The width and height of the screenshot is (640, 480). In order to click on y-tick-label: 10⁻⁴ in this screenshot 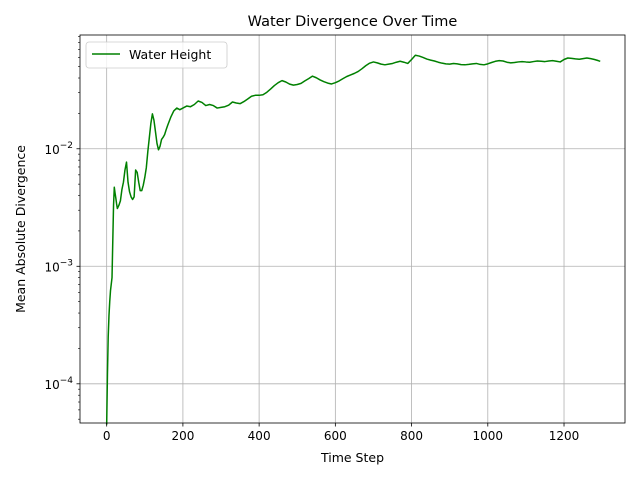, I will do `click(58, 384)`.